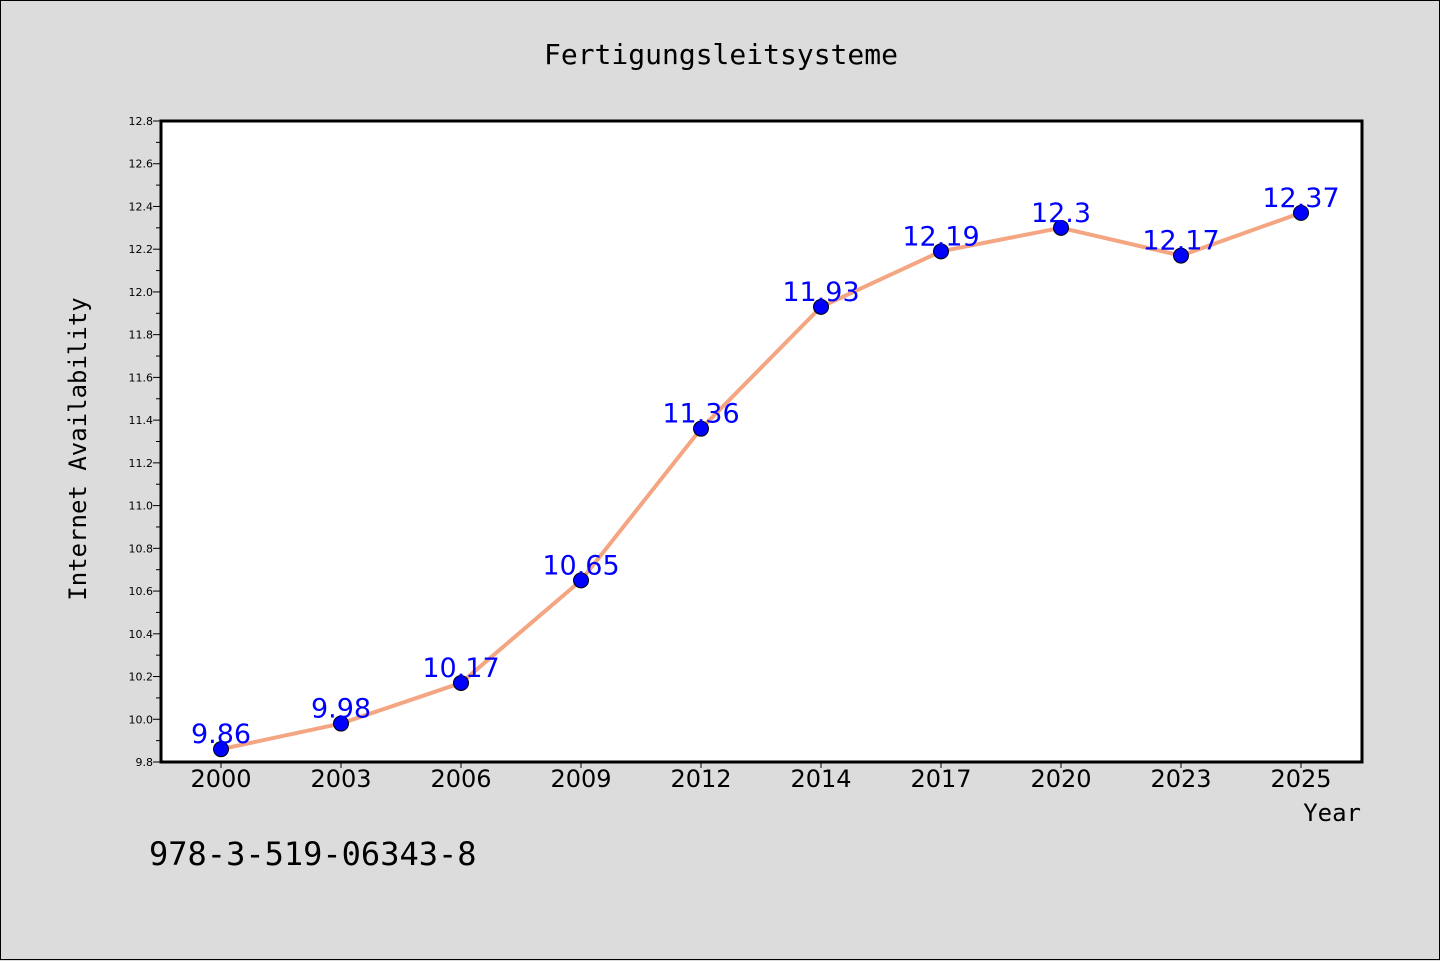 The height and width of the screenshot is (961, 1440). Describe the element at coordinates (141, 206) in the screenshot. I see `y-tick-label: 12.4` at that location.